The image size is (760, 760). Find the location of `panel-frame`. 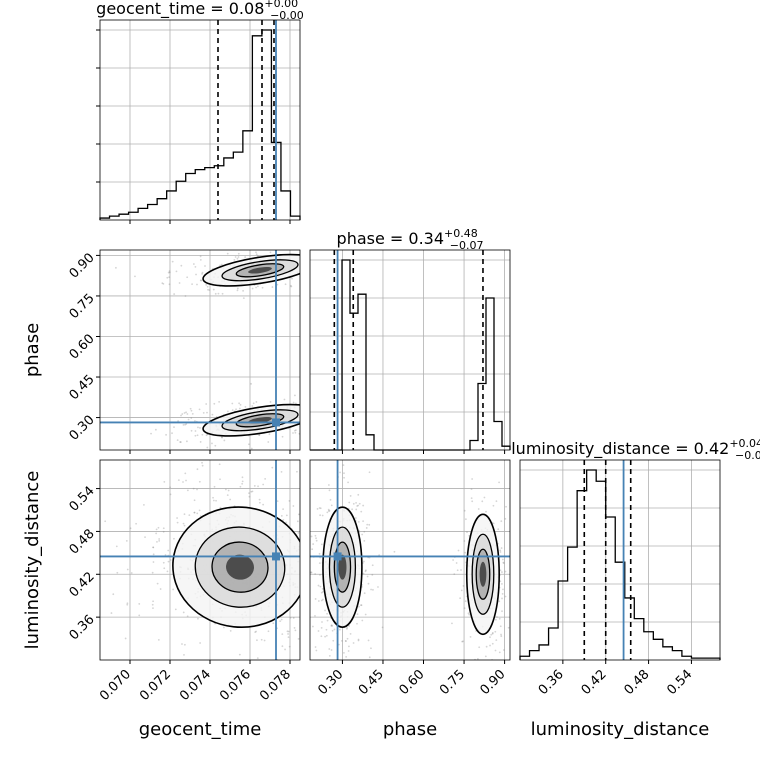

panel-frame is located at coordinates (620, 560).